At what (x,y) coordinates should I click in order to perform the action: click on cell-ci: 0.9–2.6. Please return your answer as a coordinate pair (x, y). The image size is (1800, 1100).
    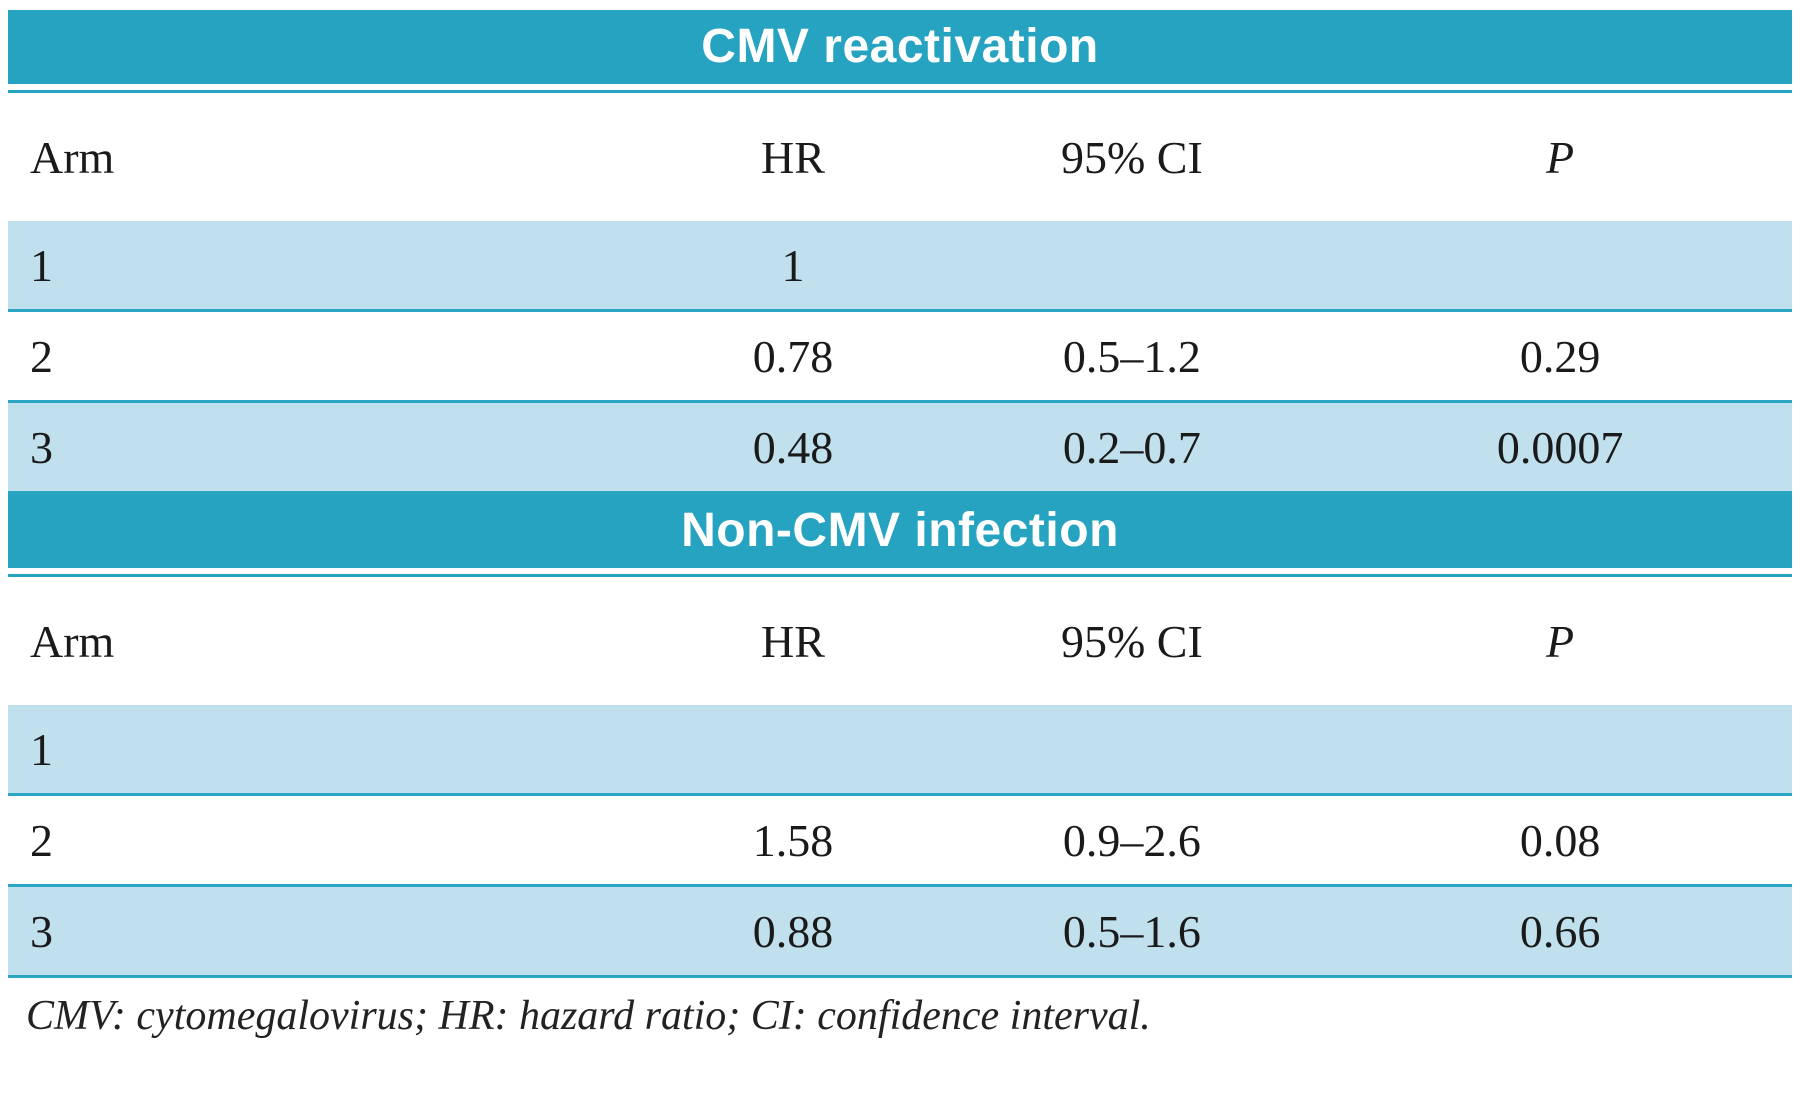
    Looking at the image, I should click on (1131, 840).